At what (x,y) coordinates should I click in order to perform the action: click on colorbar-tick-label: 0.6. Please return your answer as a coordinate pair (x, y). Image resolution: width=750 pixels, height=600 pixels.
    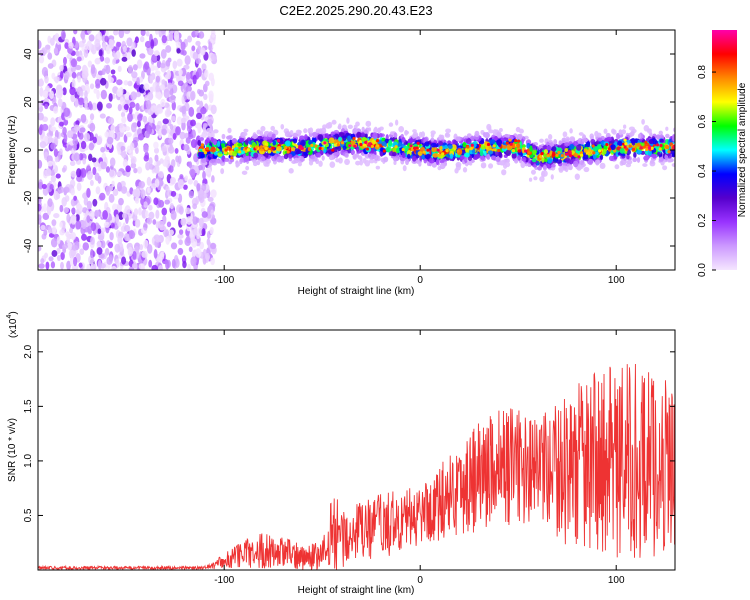
    Looking at the image, I should click on (702, 121).